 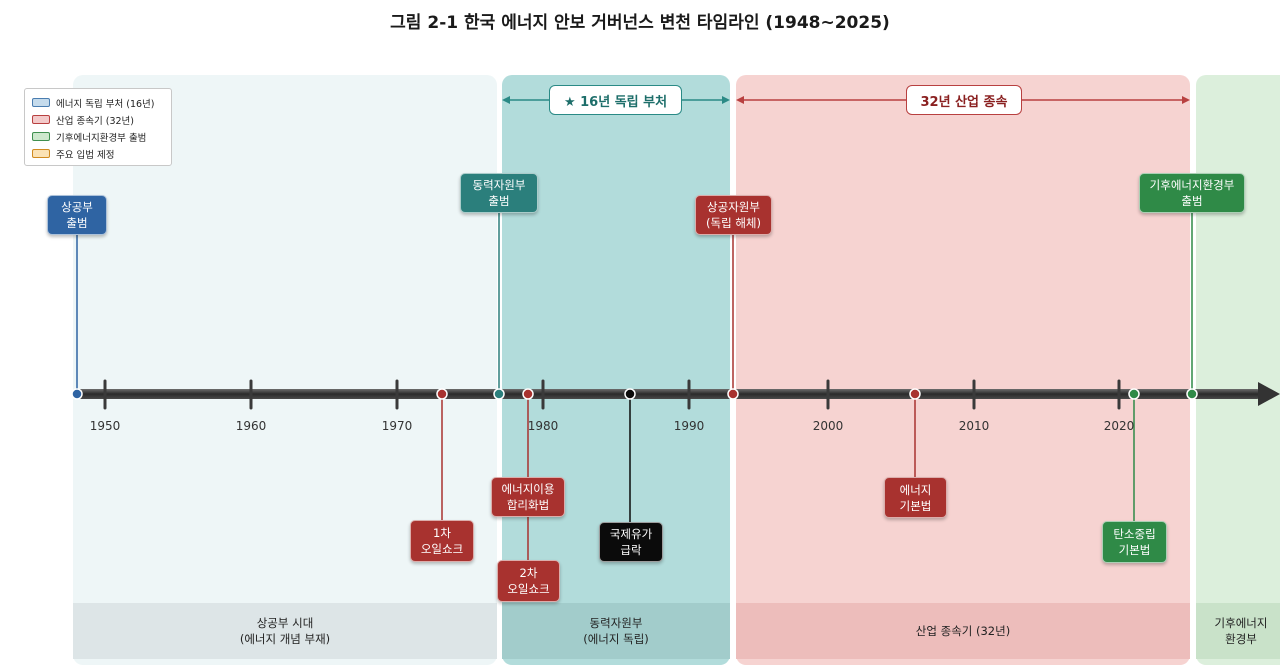 What do you see at coordinates (41, 136) in the screenshot?
I see `legend-swatch-green` at bounding box center [41, 136].